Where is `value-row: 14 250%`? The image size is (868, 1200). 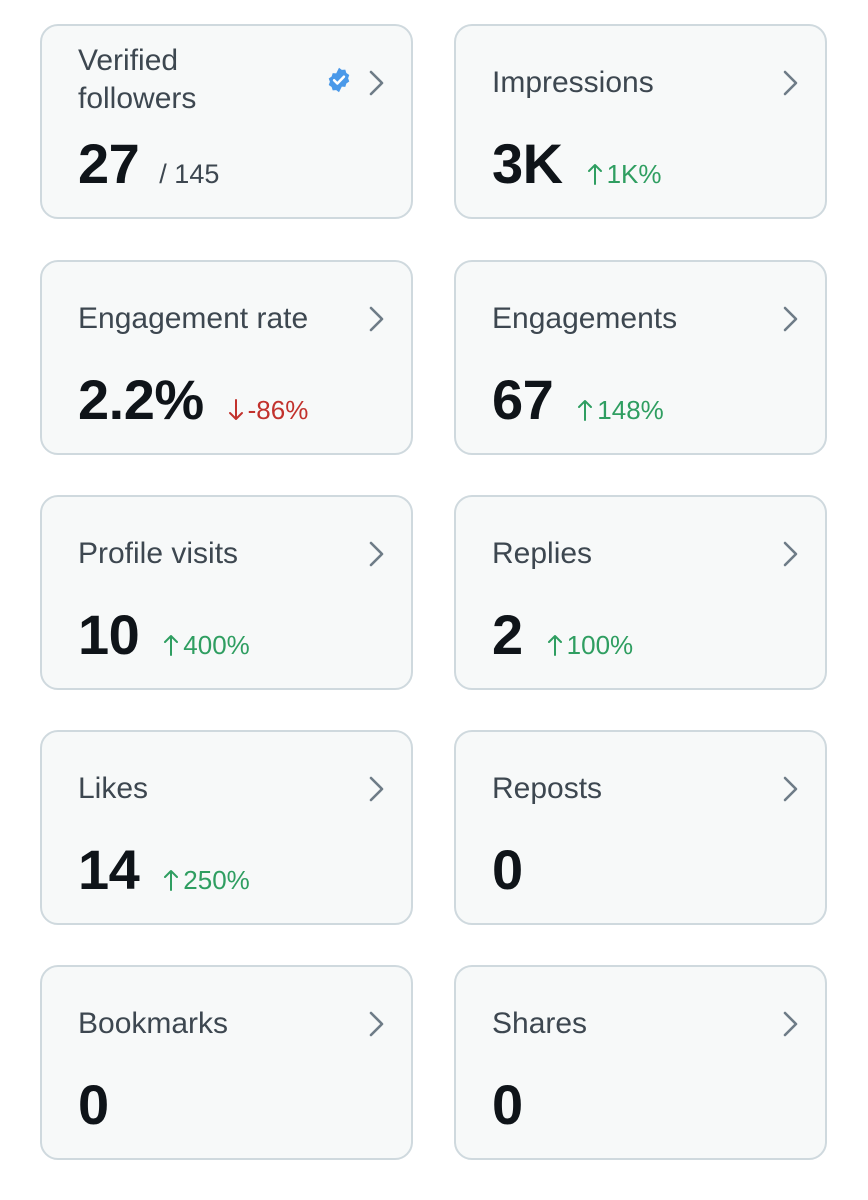 value-row: 14 250% is located at coordinates (164, 870).